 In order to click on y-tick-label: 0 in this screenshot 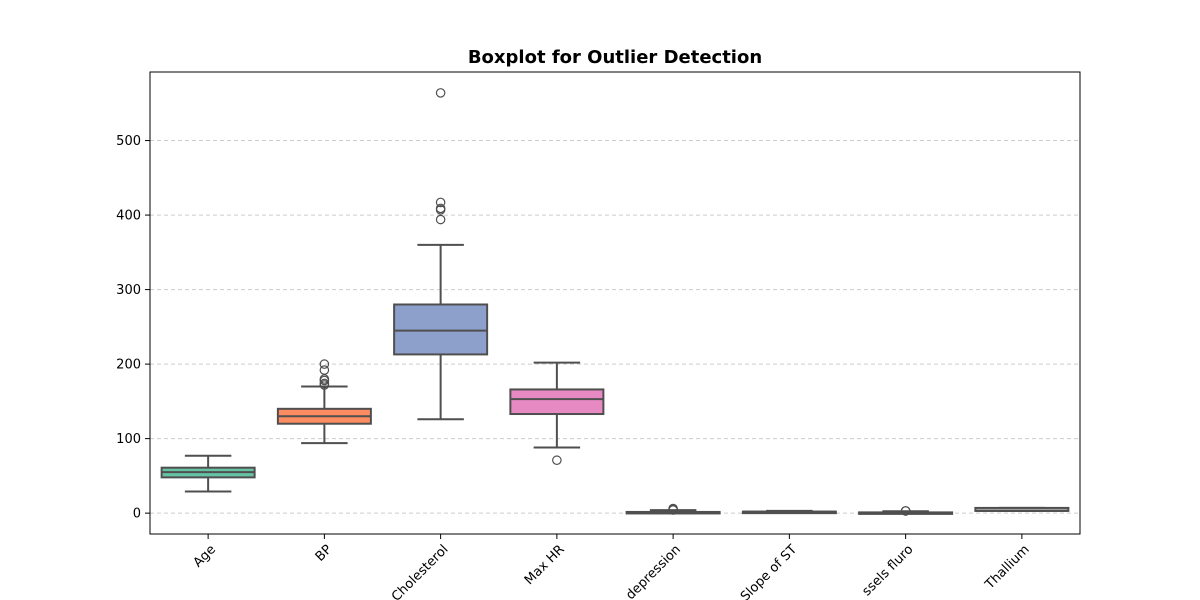, I will do `click(137, 514)`.